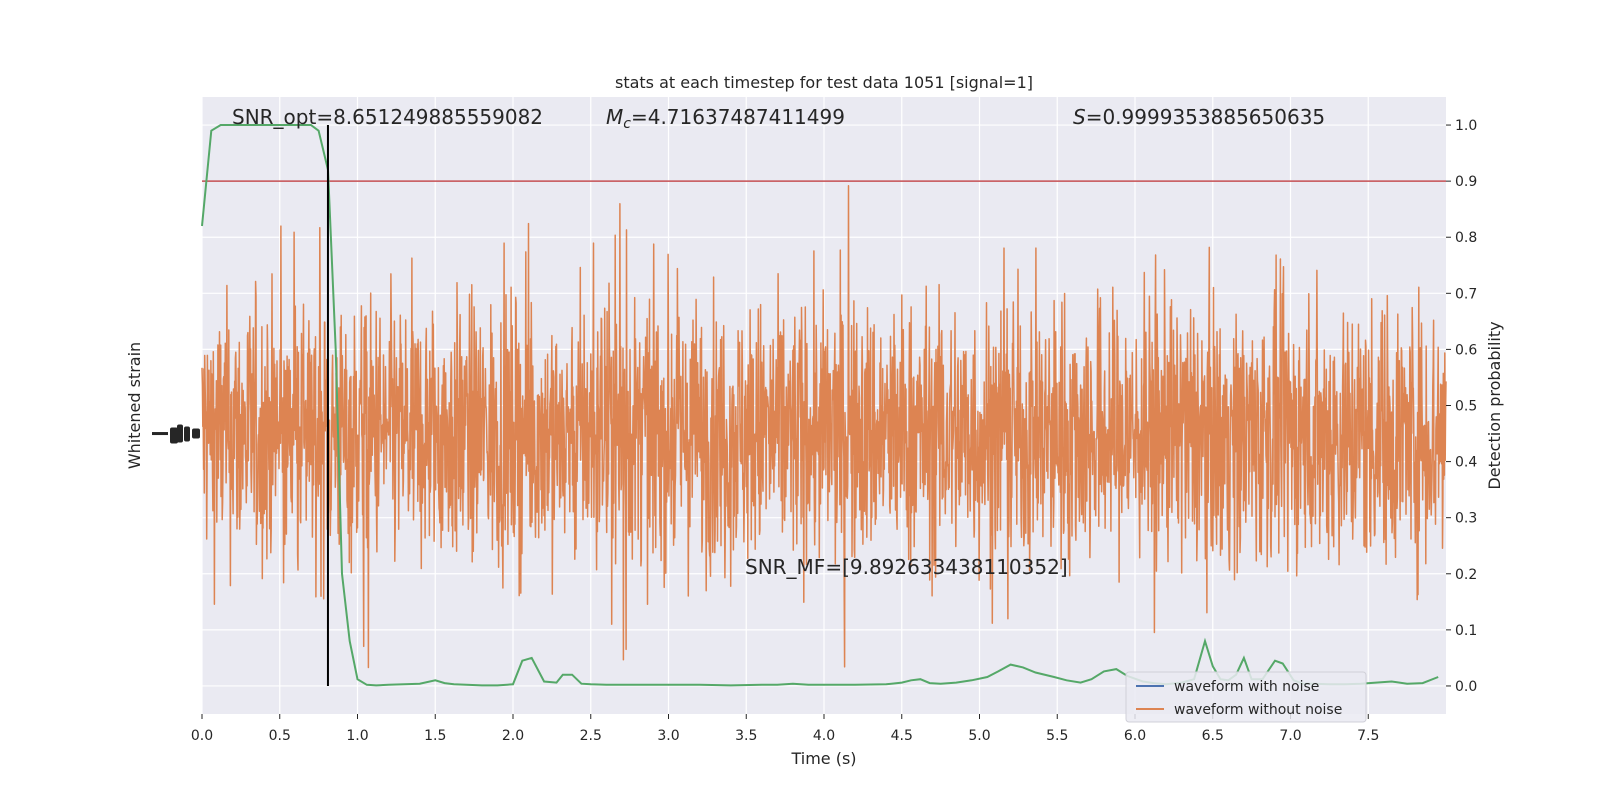 The height and width of the screenshot is (800, 1600). Describe the element at coordinates (979, 736) in the screenshot. I see `x-tick-label: 5.0` at that location.